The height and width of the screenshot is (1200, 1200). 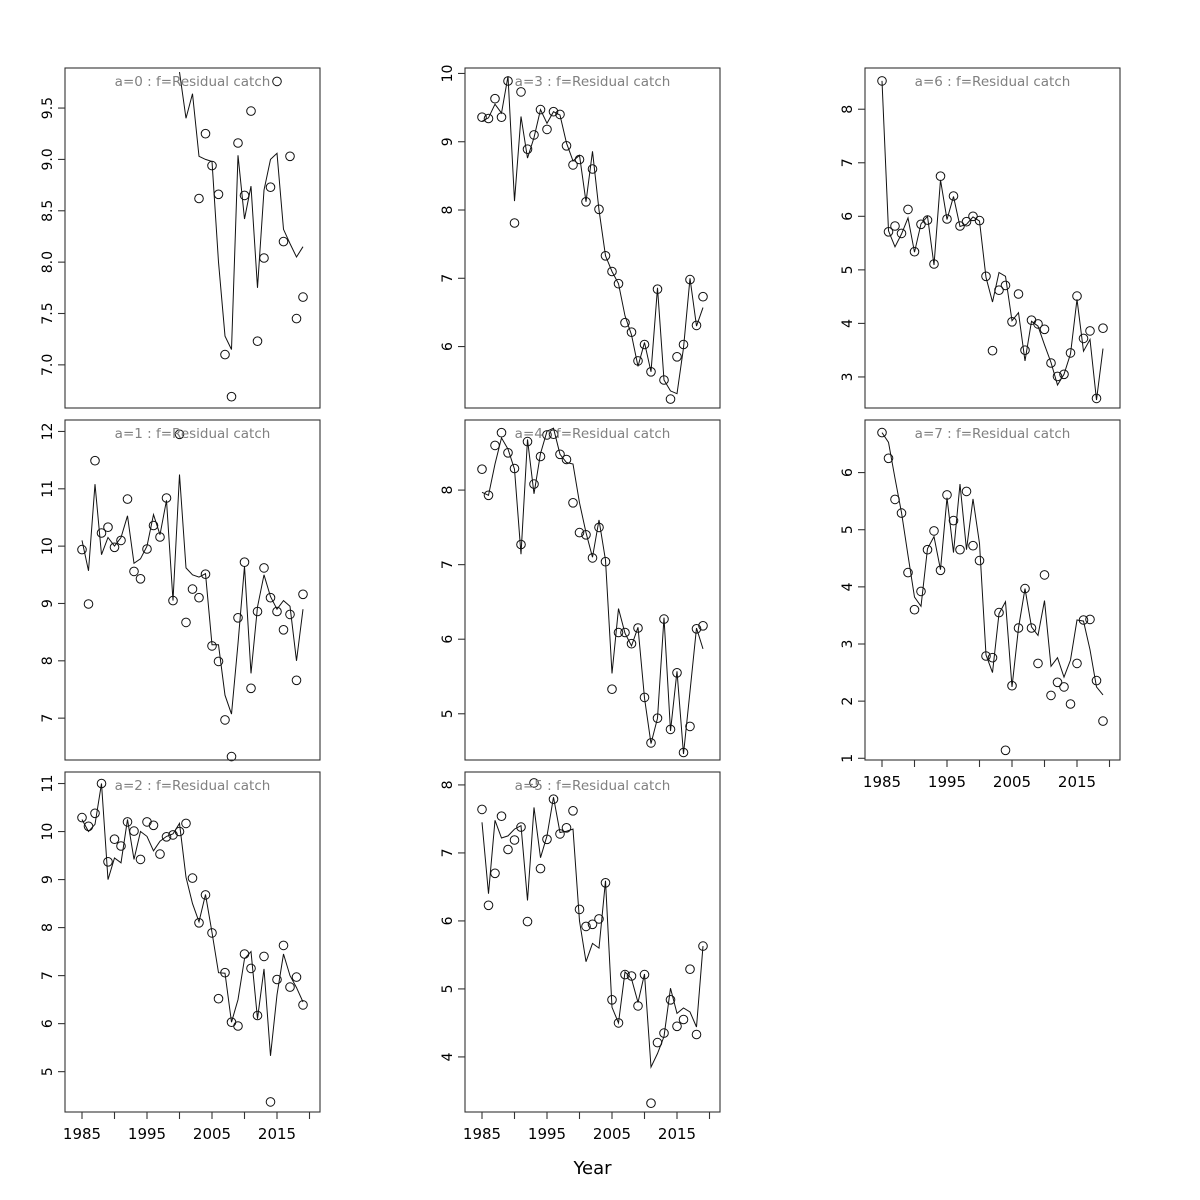 I want to click on panel-a=4: a=4 : f=Residual catch 5 6 7 8, so click(x=580, y=590).